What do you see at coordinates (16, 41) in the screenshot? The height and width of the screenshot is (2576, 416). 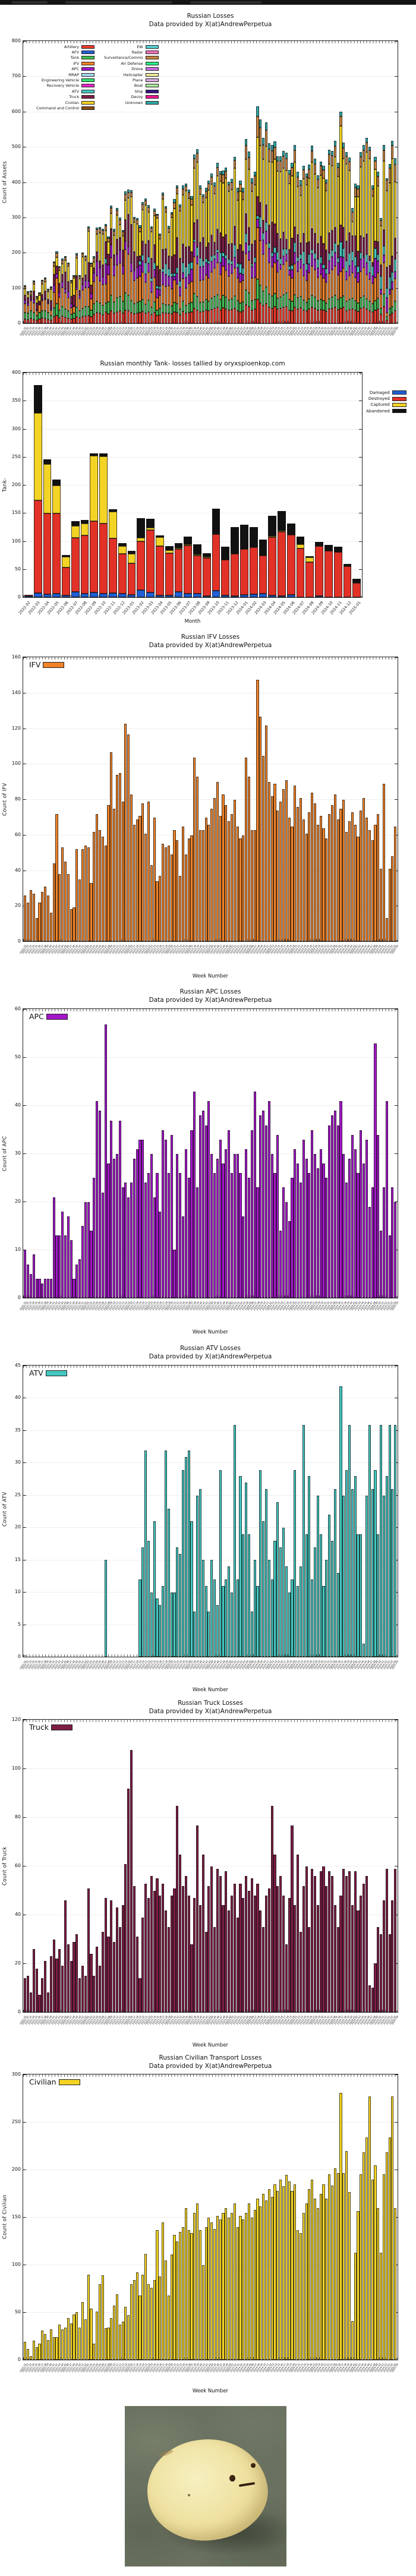 I see `y-tick-label: 800` at bounding box center [16, 41].